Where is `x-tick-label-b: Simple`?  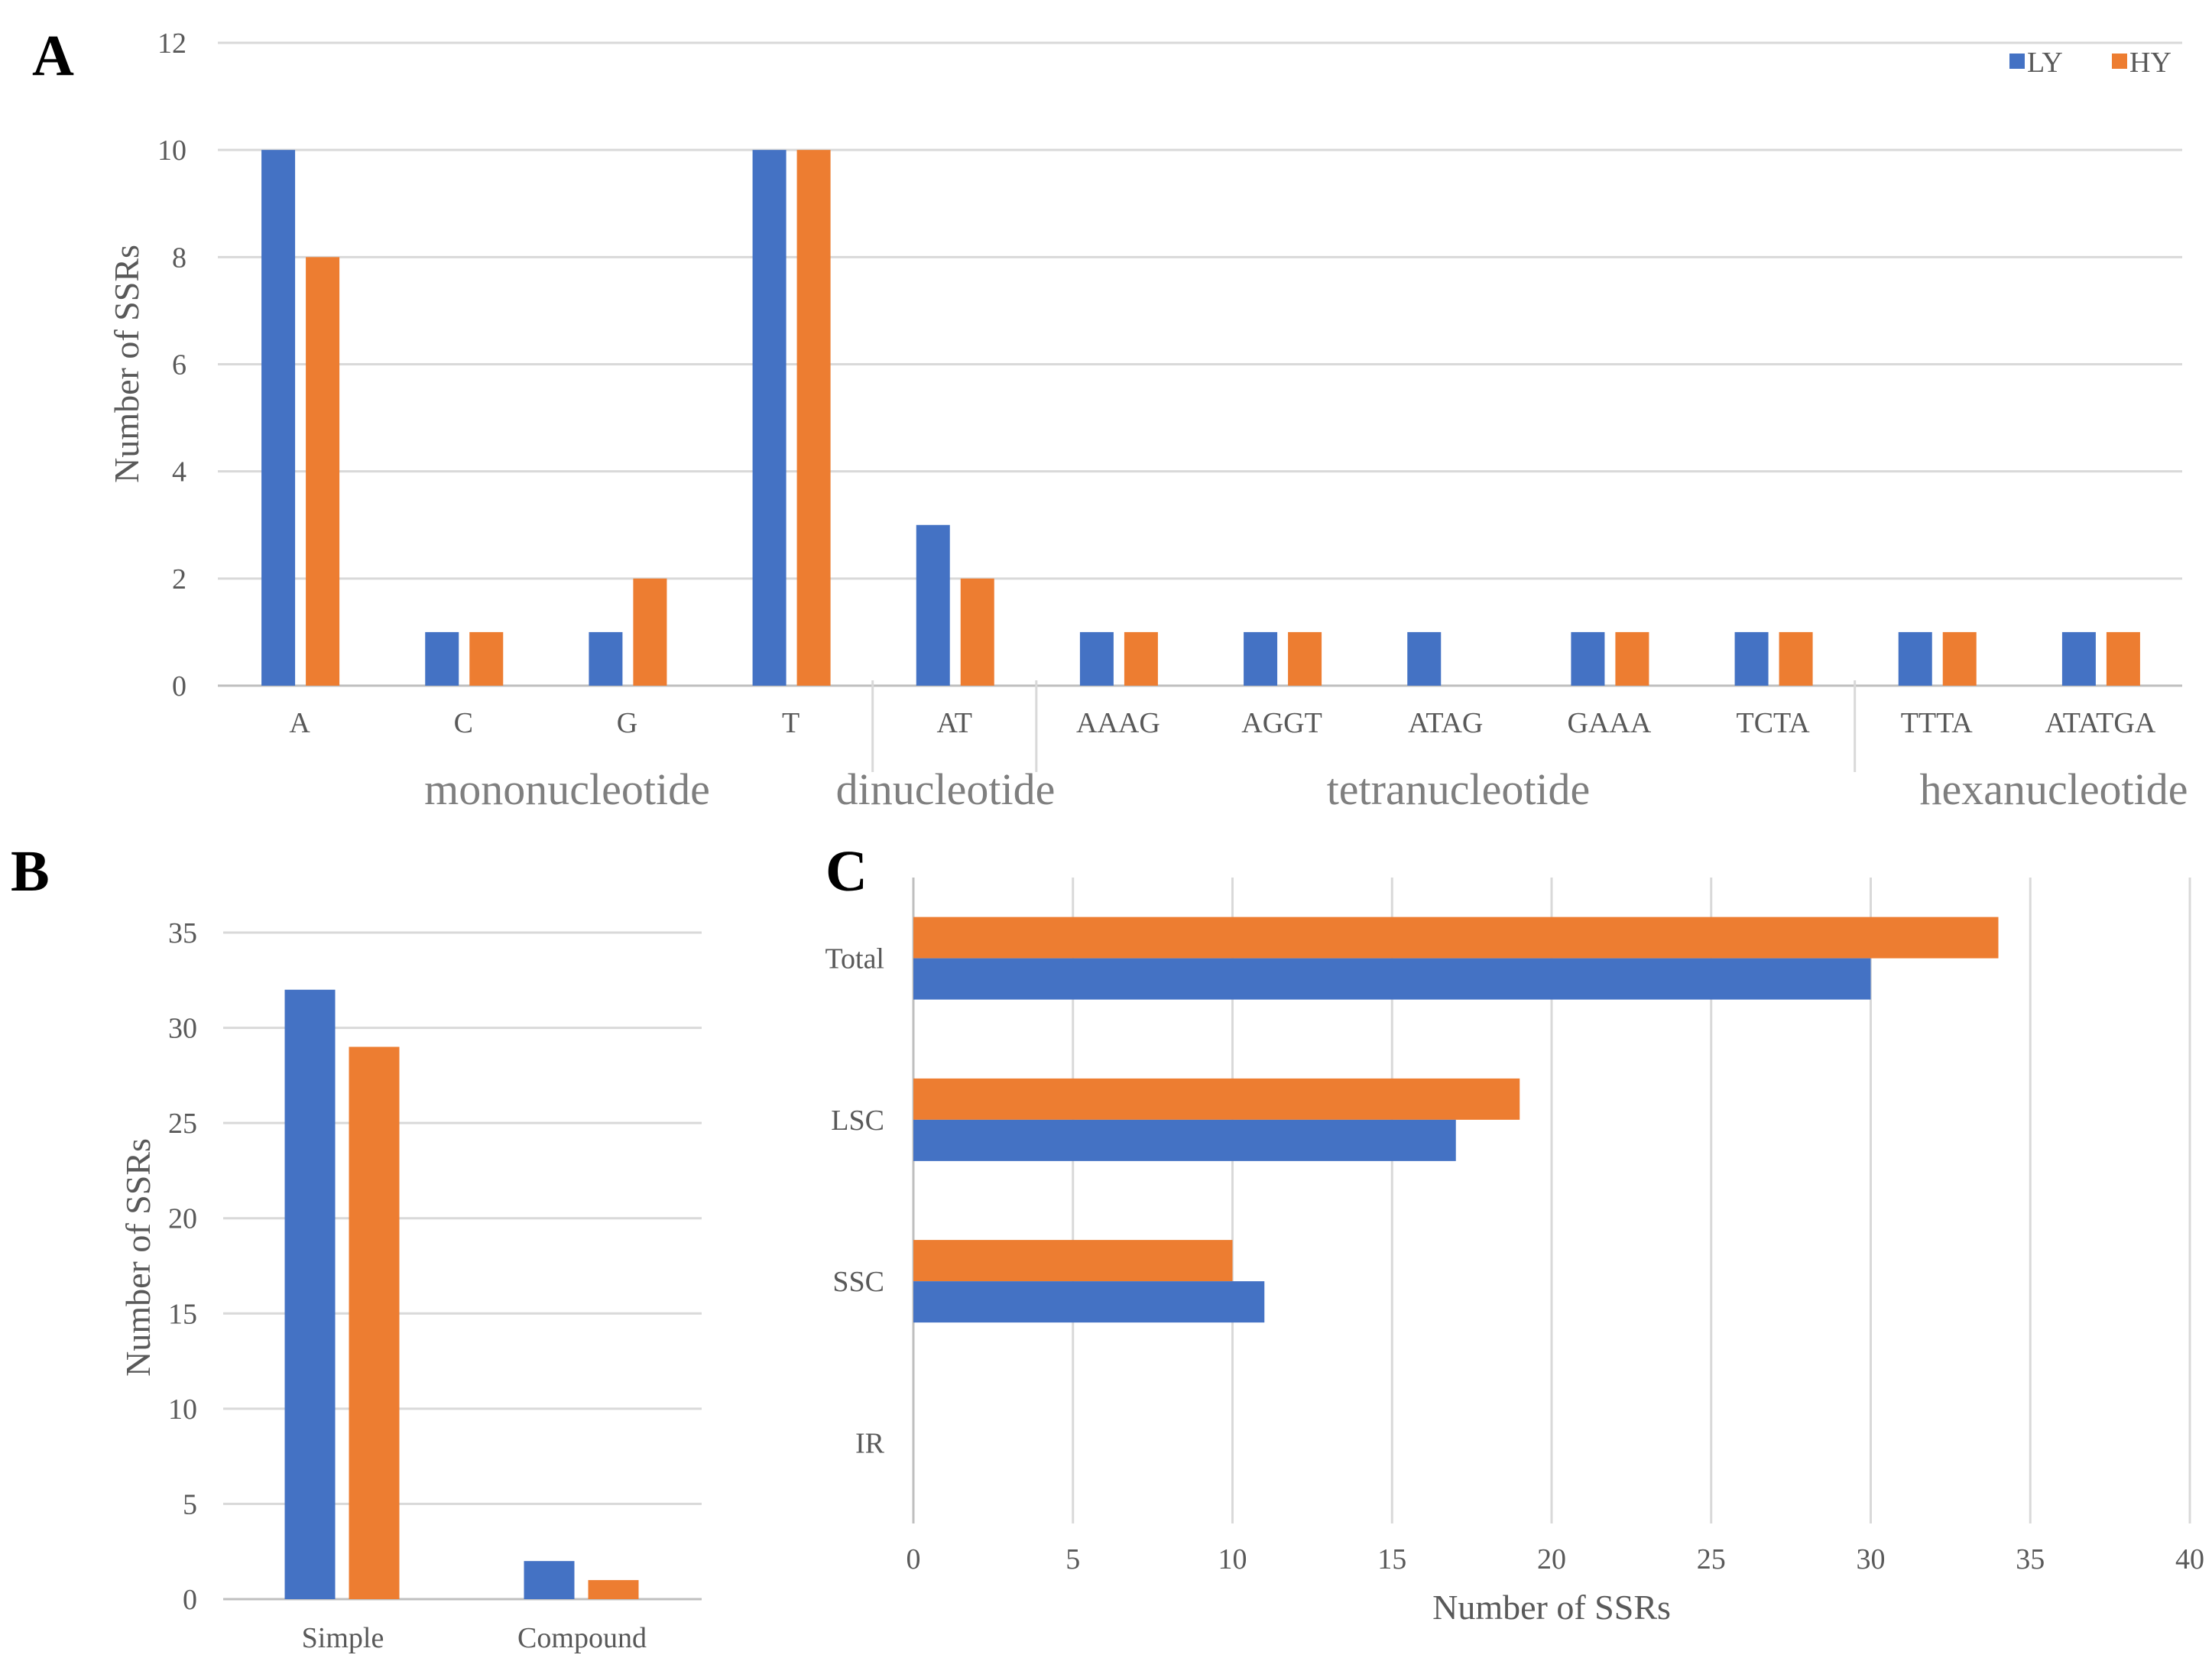
x-tick-label-b: Simple is located at coordinates (343, 1638).